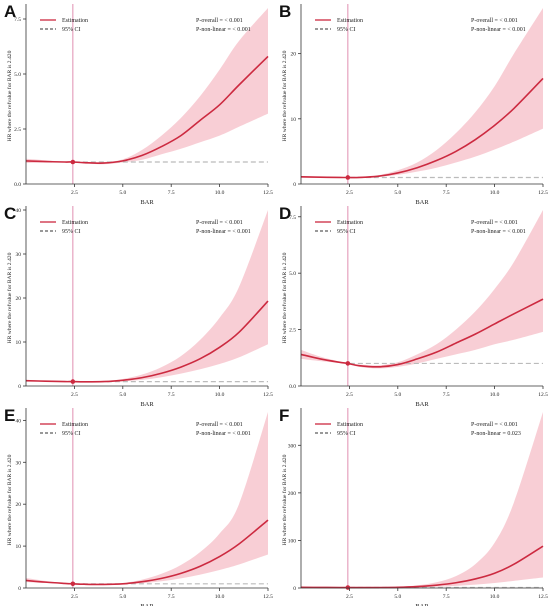 This screenshot has height=606, width=550. What do you see at coordinates (10, 213) in the screenshot?
I see `panel-letter: C` at bounding box center [10, 213].